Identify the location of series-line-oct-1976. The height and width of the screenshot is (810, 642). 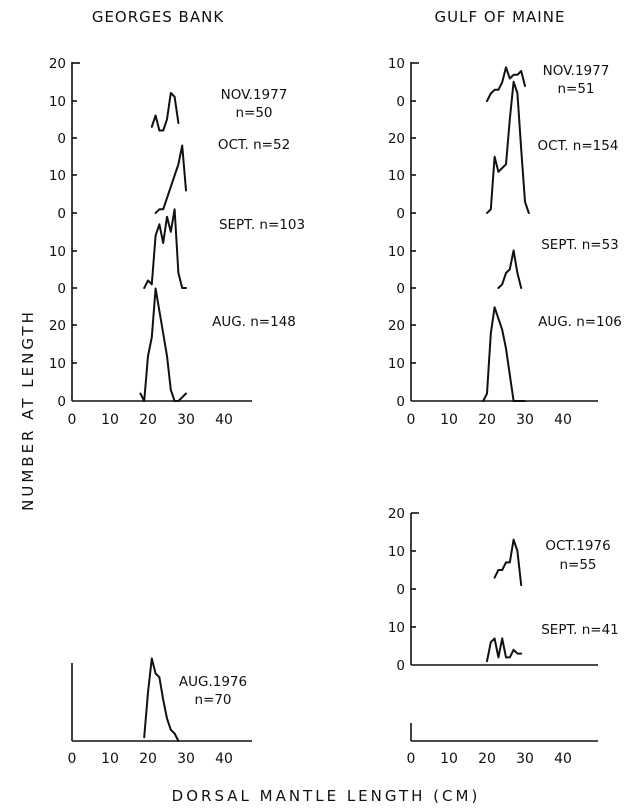
(508, 562).